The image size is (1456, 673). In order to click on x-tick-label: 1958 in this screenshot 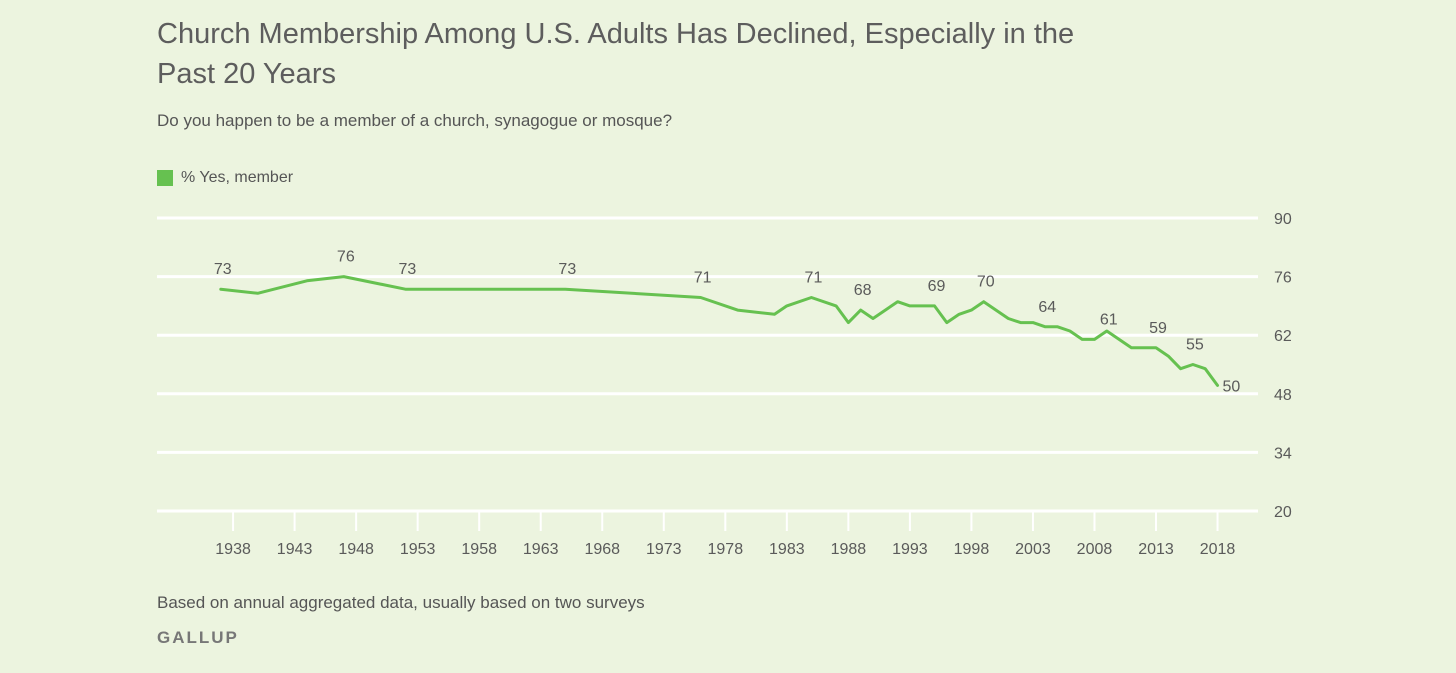, I will do `click(479, 549)`.